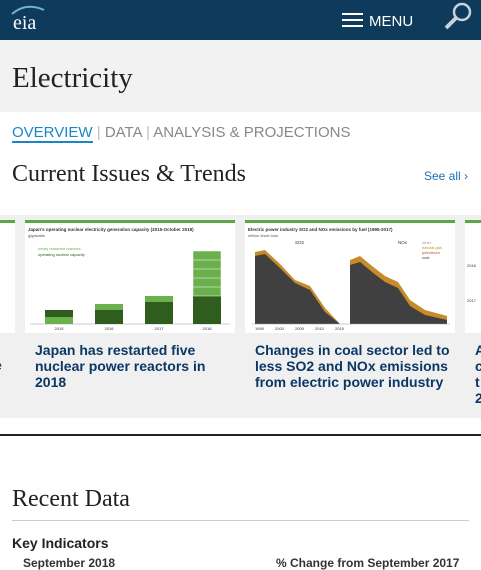 This screenshot has width=481, height=570. What do you see at coordinates (71, 499) in the screenshot?
I see `section-title: Recent Data` at bounding box center [71, 499].